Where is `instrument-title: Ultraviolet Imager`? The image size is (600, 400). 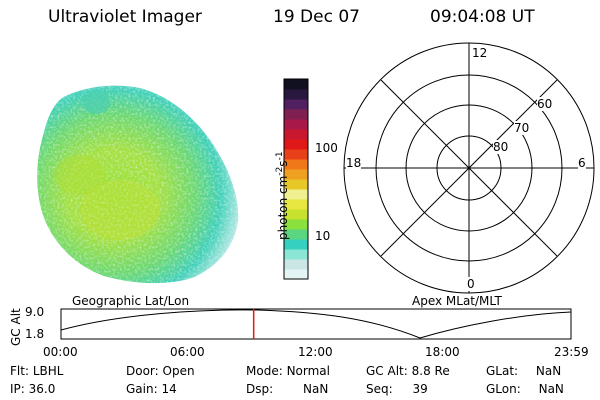 instrument-title: Ultraviolet Imager is located at coordinates (125, 17).